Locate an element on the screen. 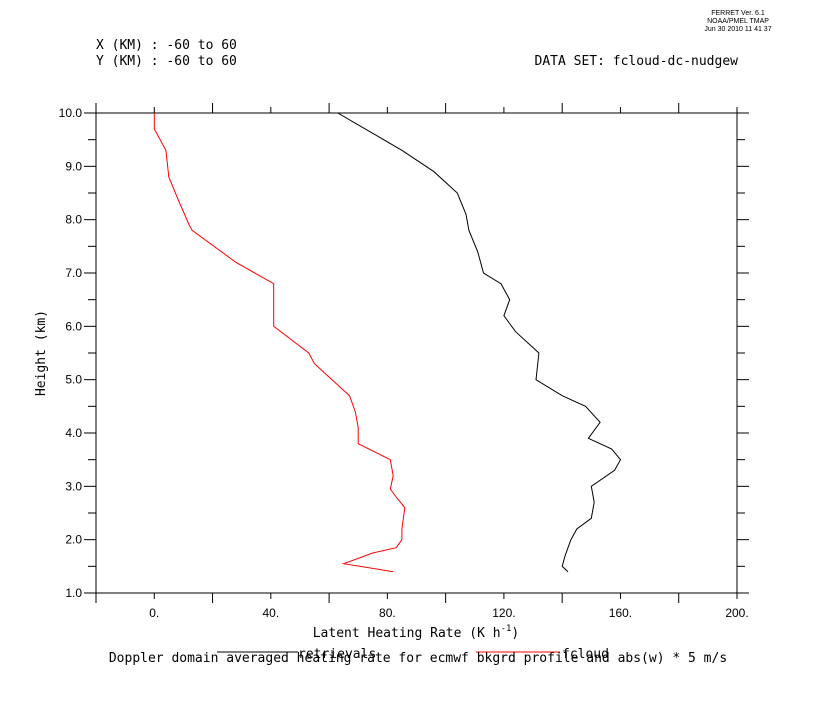 The height and width of the screenshot is (706, 819). y-range-label: Y (KM) : -60 to 60 is located at coordinates (166, 61).